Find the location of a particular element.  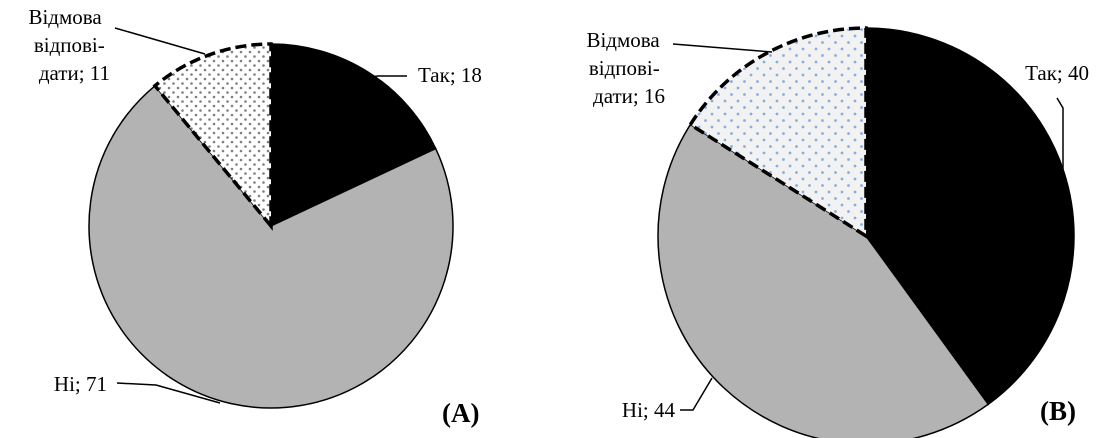

leader-line-b-no is located at coordinates (696, 394).